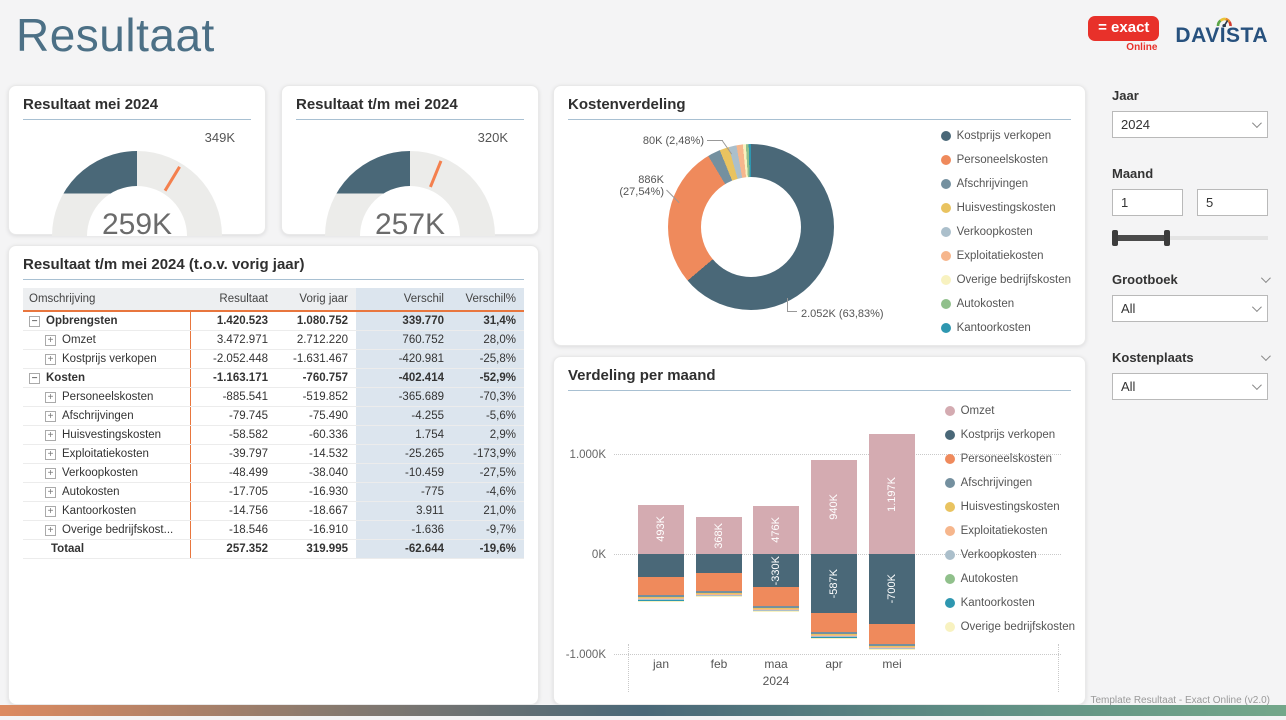 This screenshot has width=1286, height=720. Describe the element at coordinates (273, 549) in the screenshot. I see `table-row: Totaal 257.352 319.995 -62.644 -19,6%` at that location.